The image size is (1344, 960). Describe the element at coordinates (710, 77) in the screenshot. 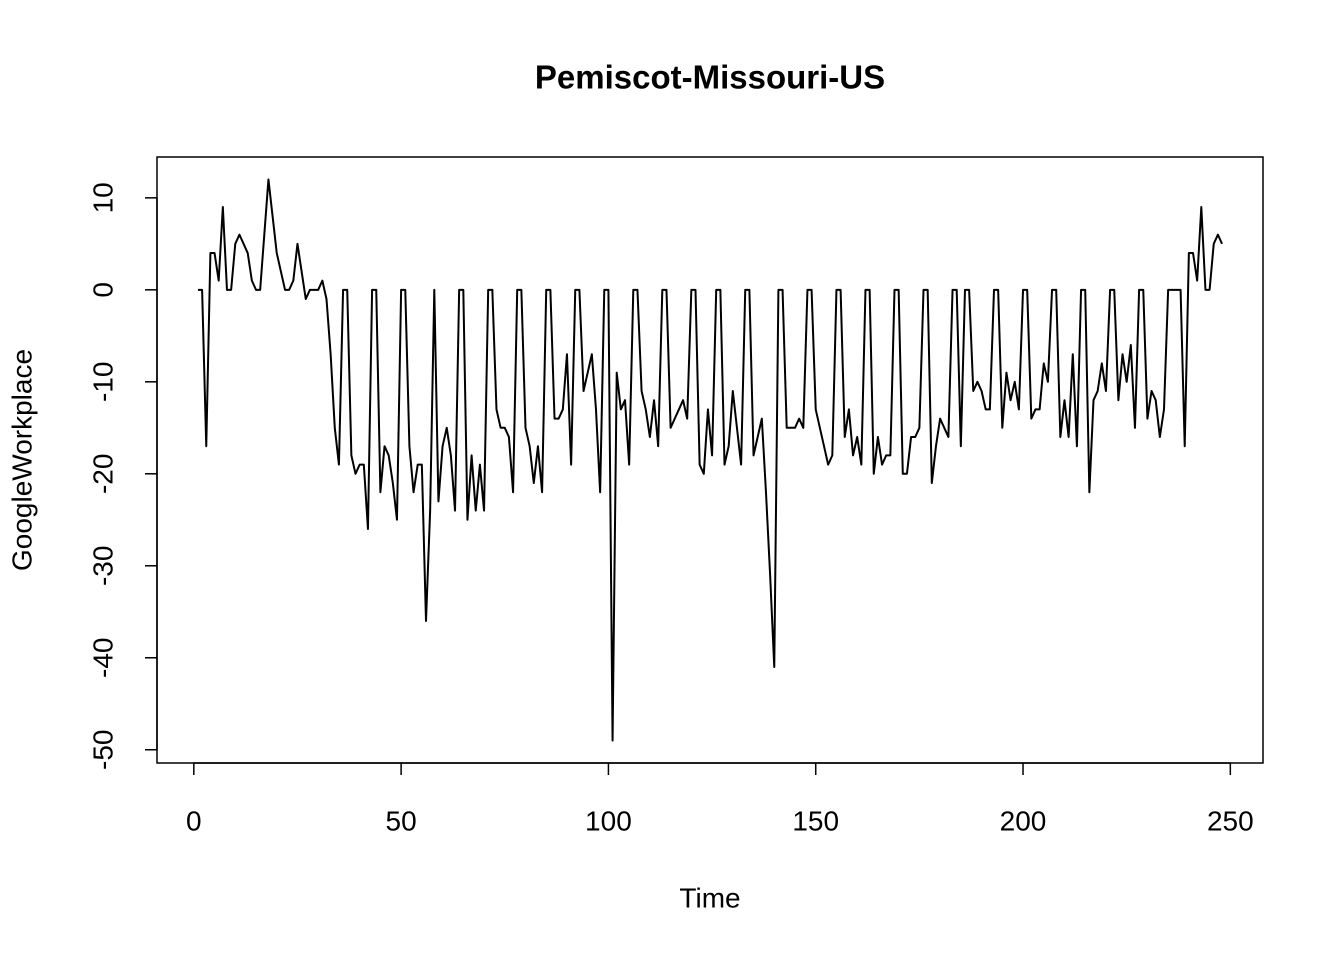

I see `chart-title: Pemiscot-Missouri-US` at that location.